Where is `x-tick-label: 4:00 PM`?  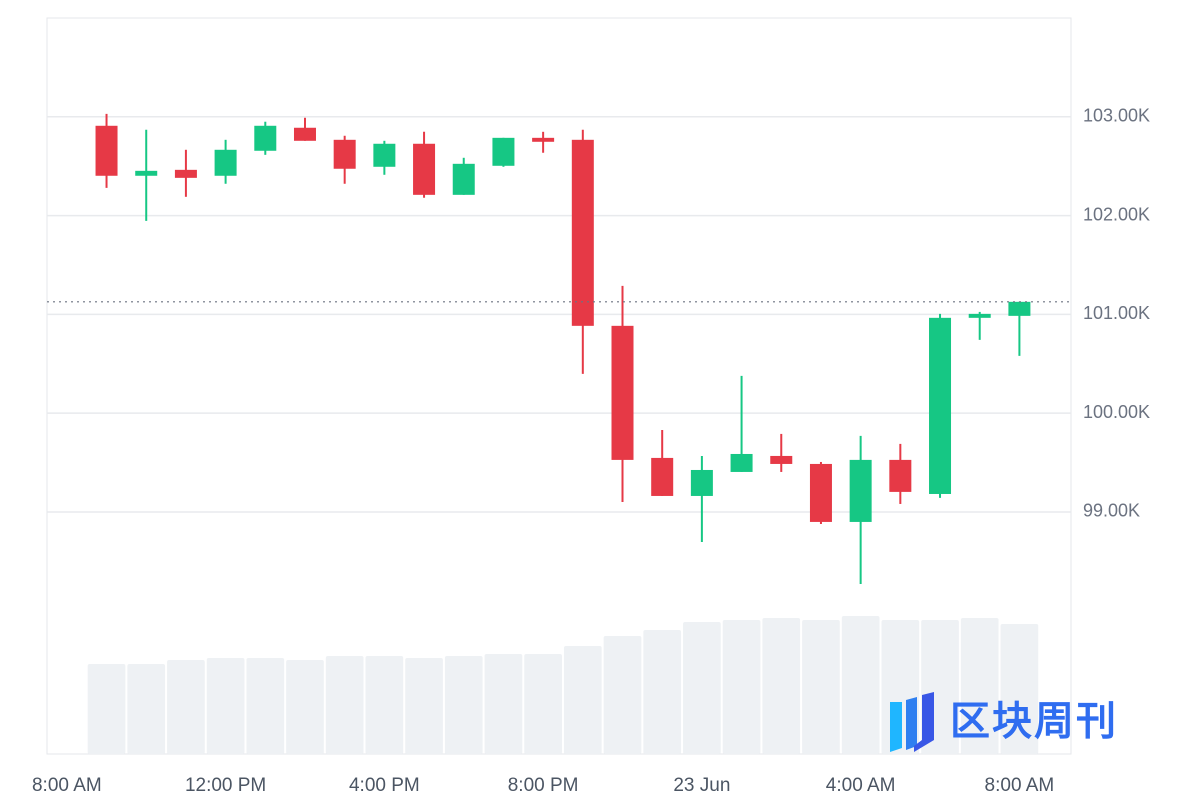
x-tick-label: 4:00 PM is located at coordinates (384, 785).